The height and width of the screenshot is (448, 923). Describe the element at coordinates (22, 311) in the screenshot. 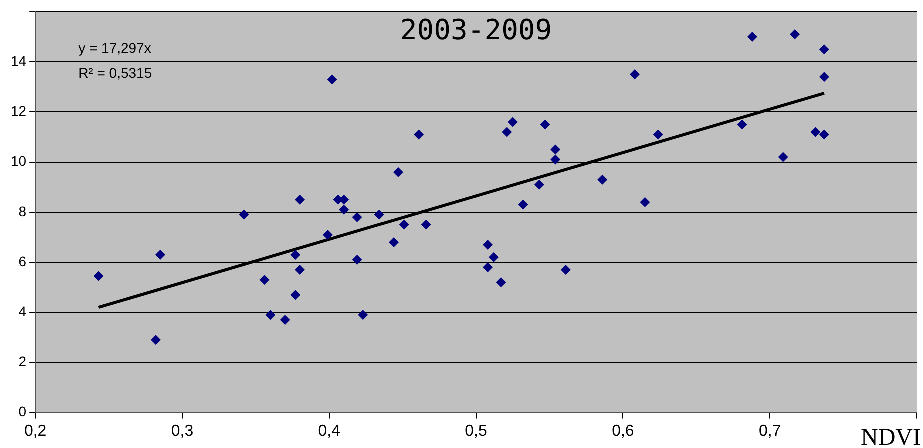

I see `y-tick-label: 4` at that location.